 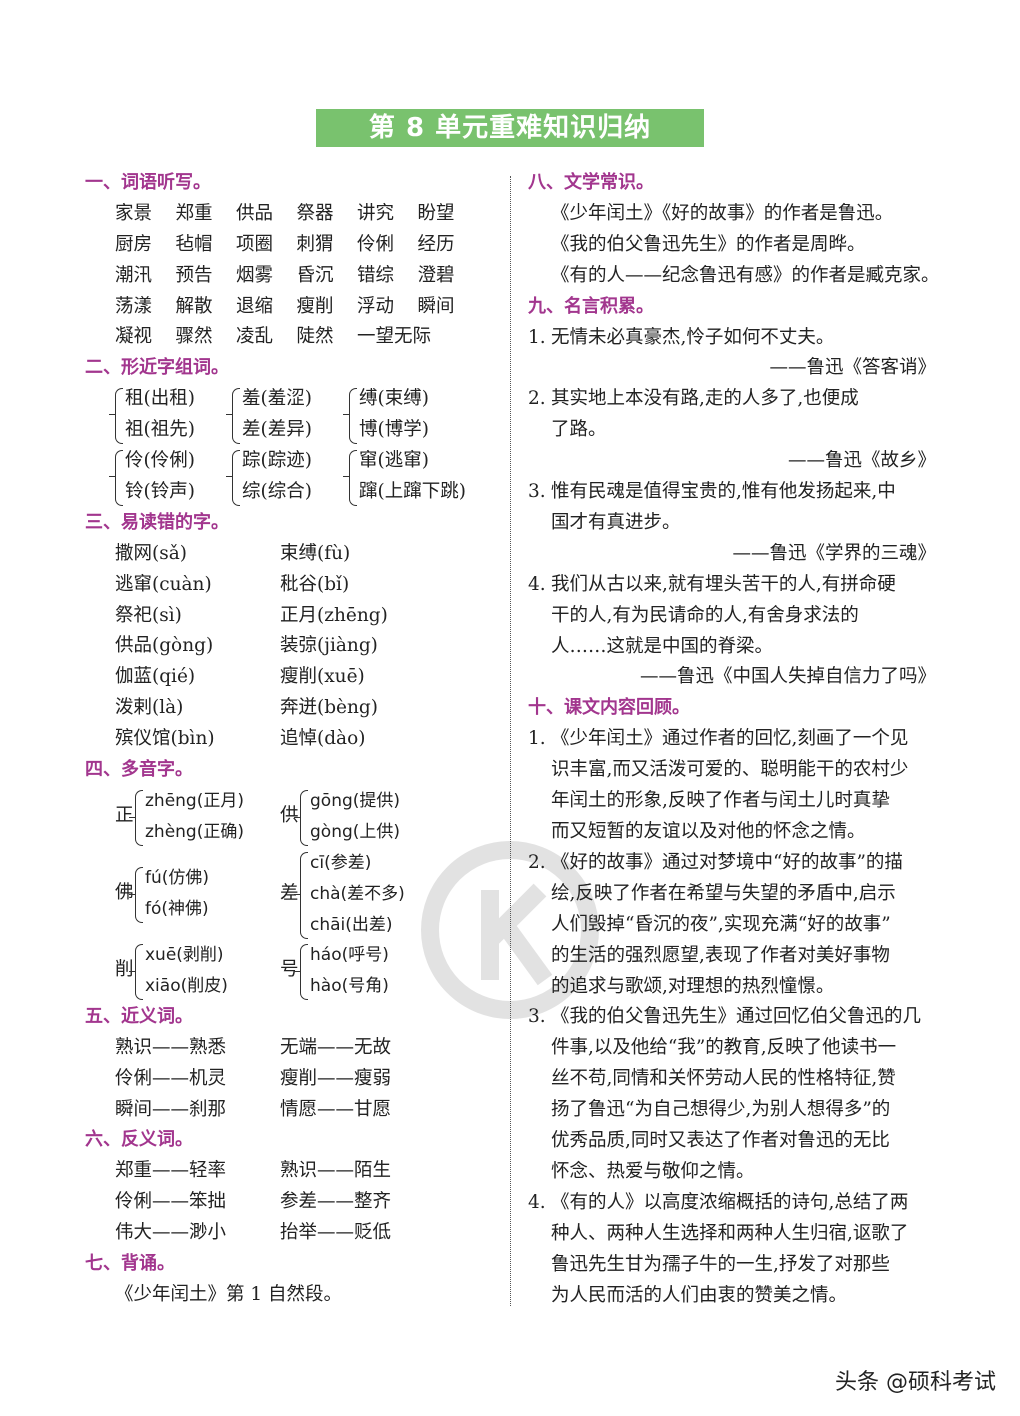 What do you see at coordinates (295, 1079) in the screenshot?
I see `word-pair-row: 伶俐——机灵 瘦削——瘦弱` at bounding box center [295, 1079].